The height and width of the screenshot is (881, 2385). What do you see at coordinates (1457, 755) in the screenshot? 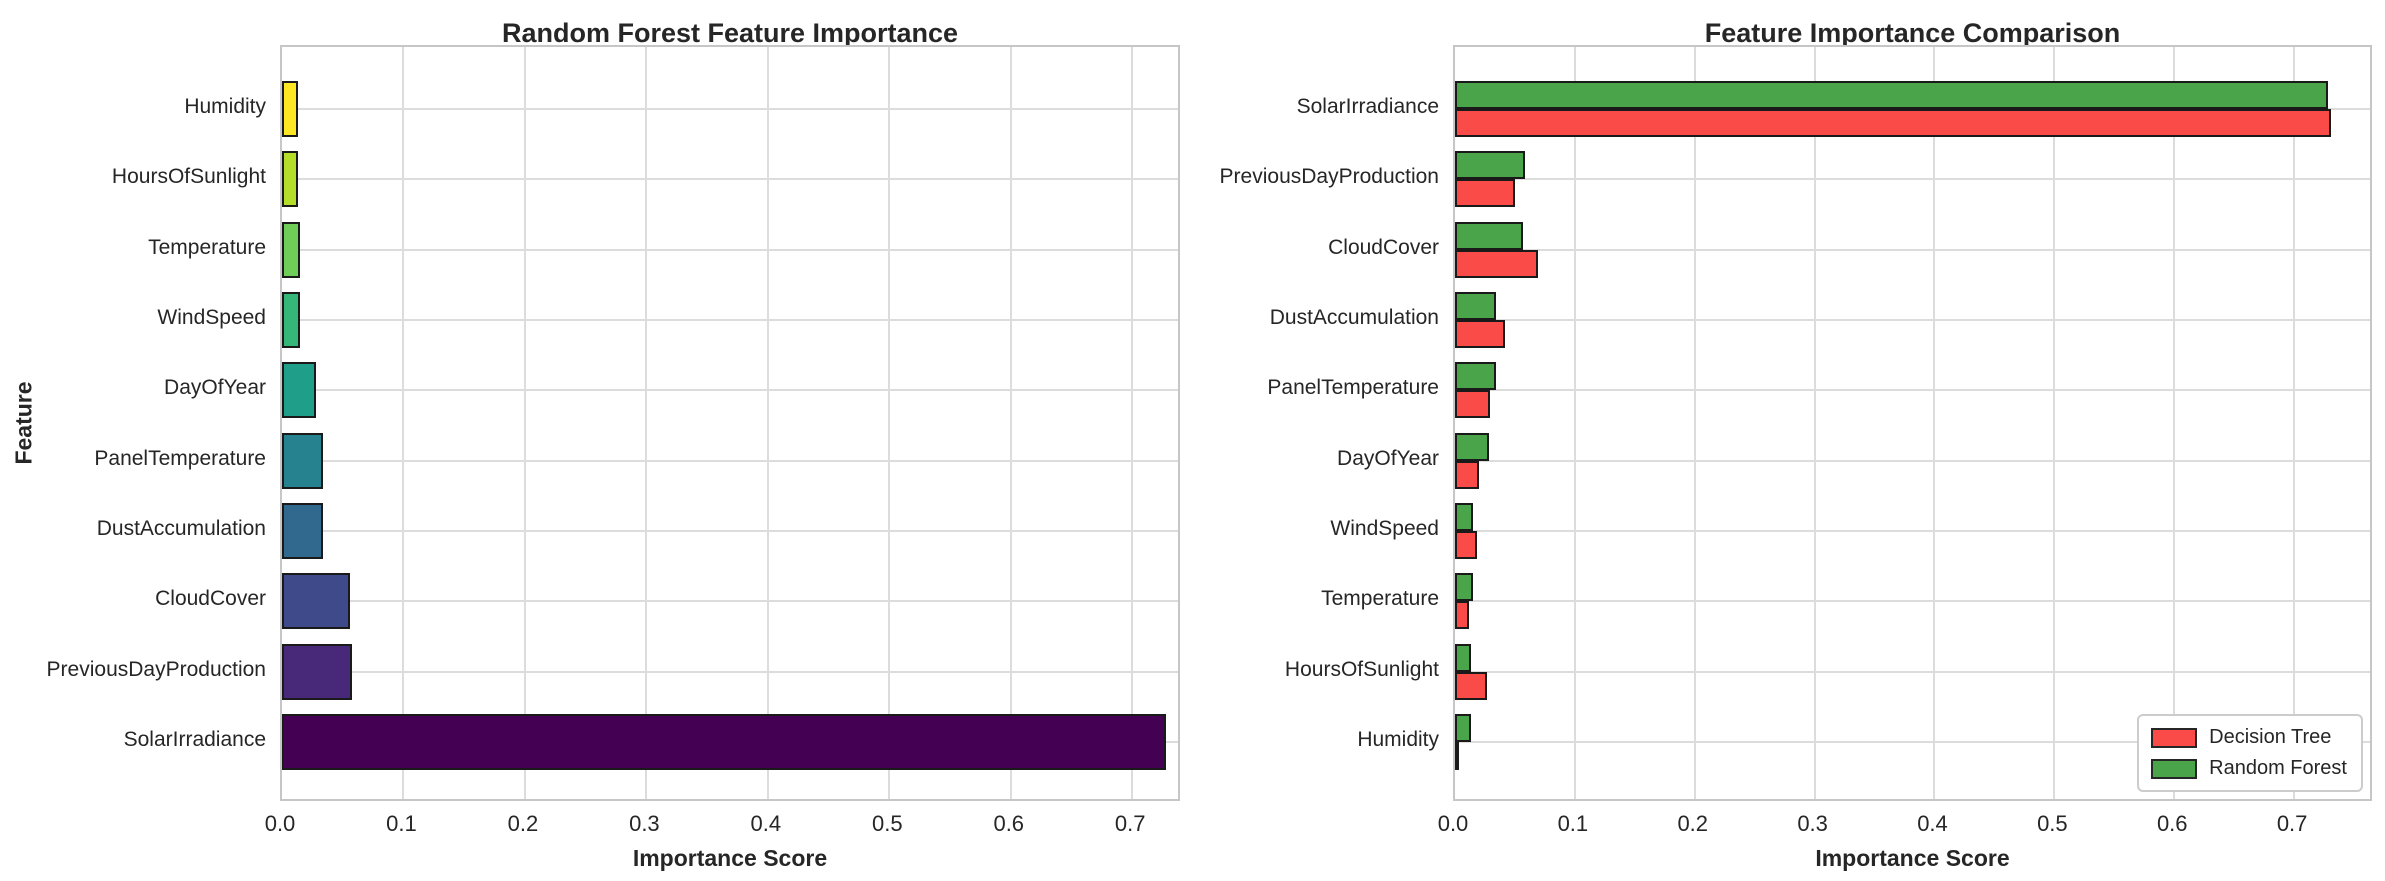
I see `bar-decision-tree-humidity` at bounding box center [1457, 755].